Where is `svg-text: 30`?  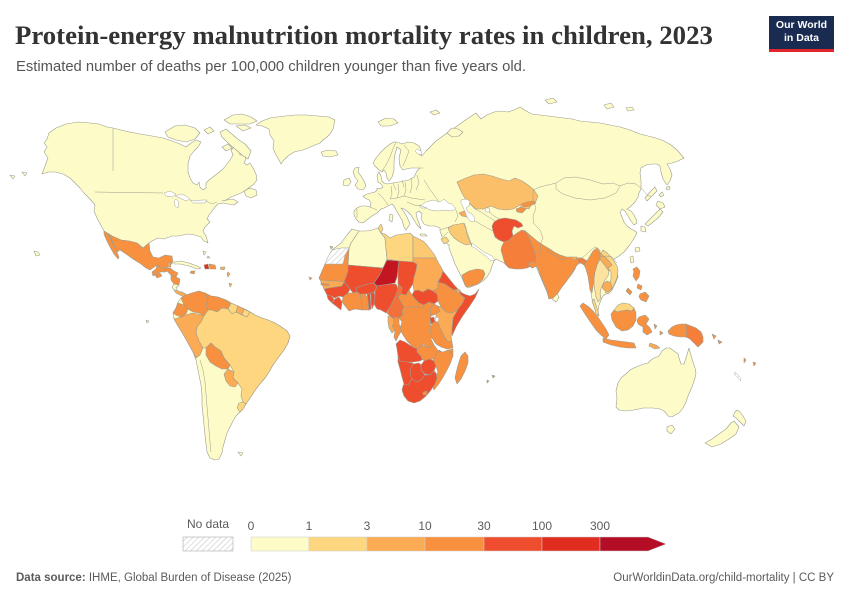
svg-text: 30 is located at coordinates (484, 526).